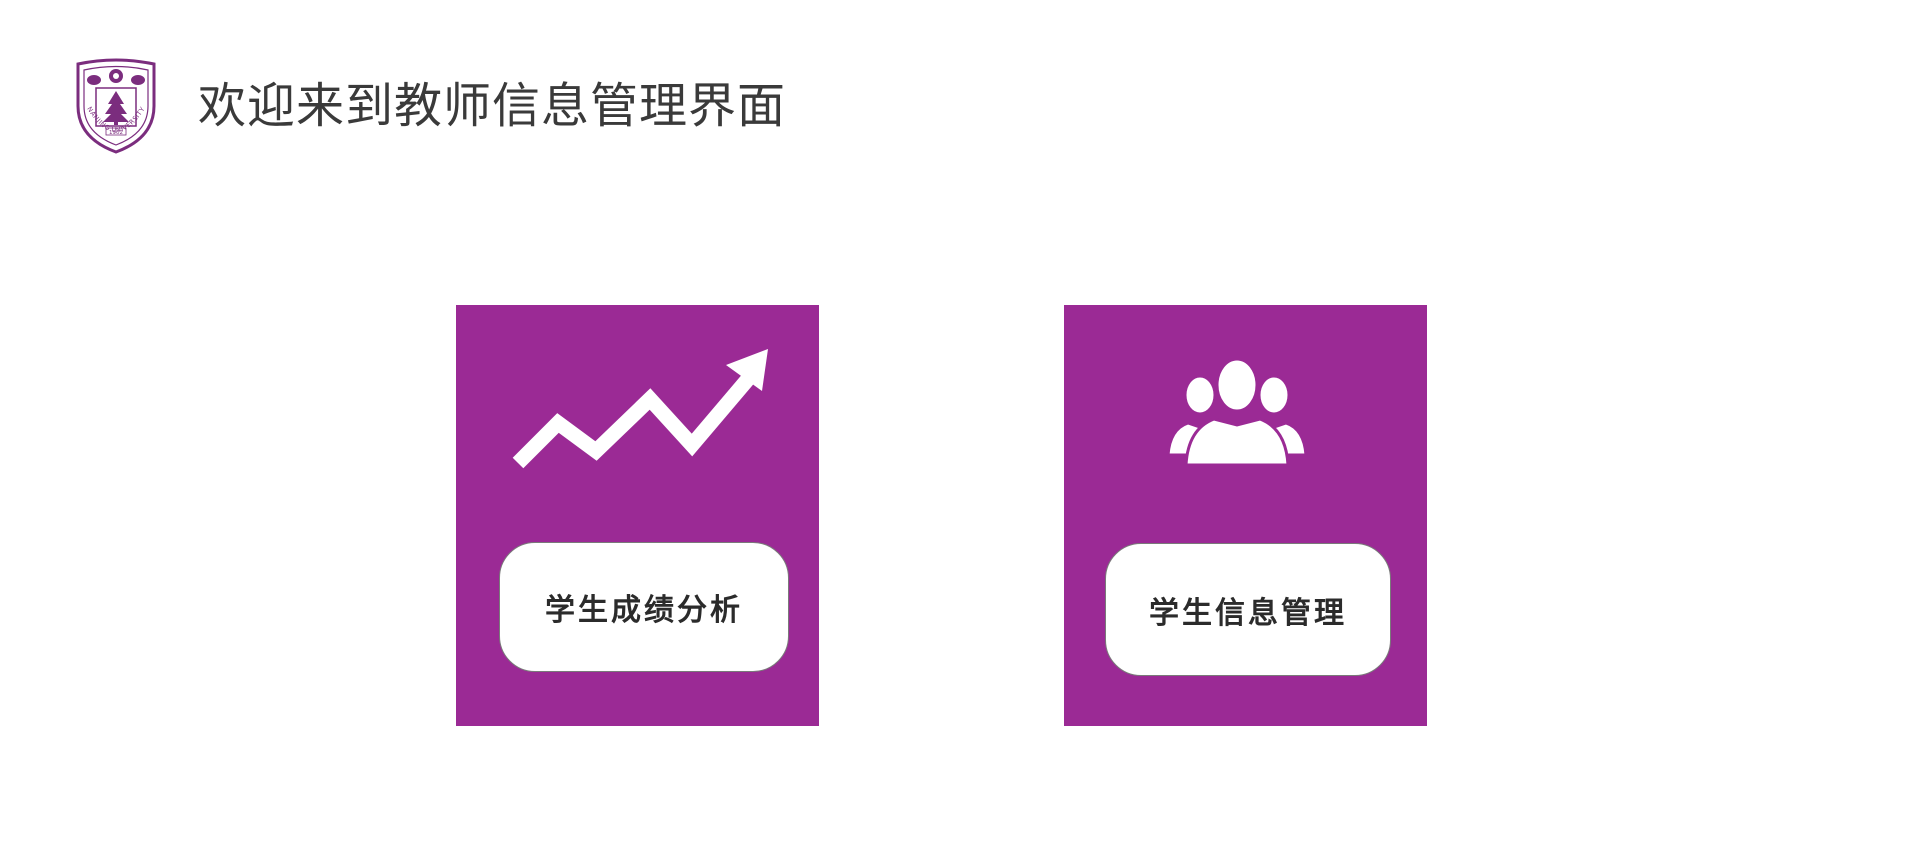 This screenshot has width=1908, height=854. I want to click on tile-student-info-management: 学生信息管理, so click(1245, 515).